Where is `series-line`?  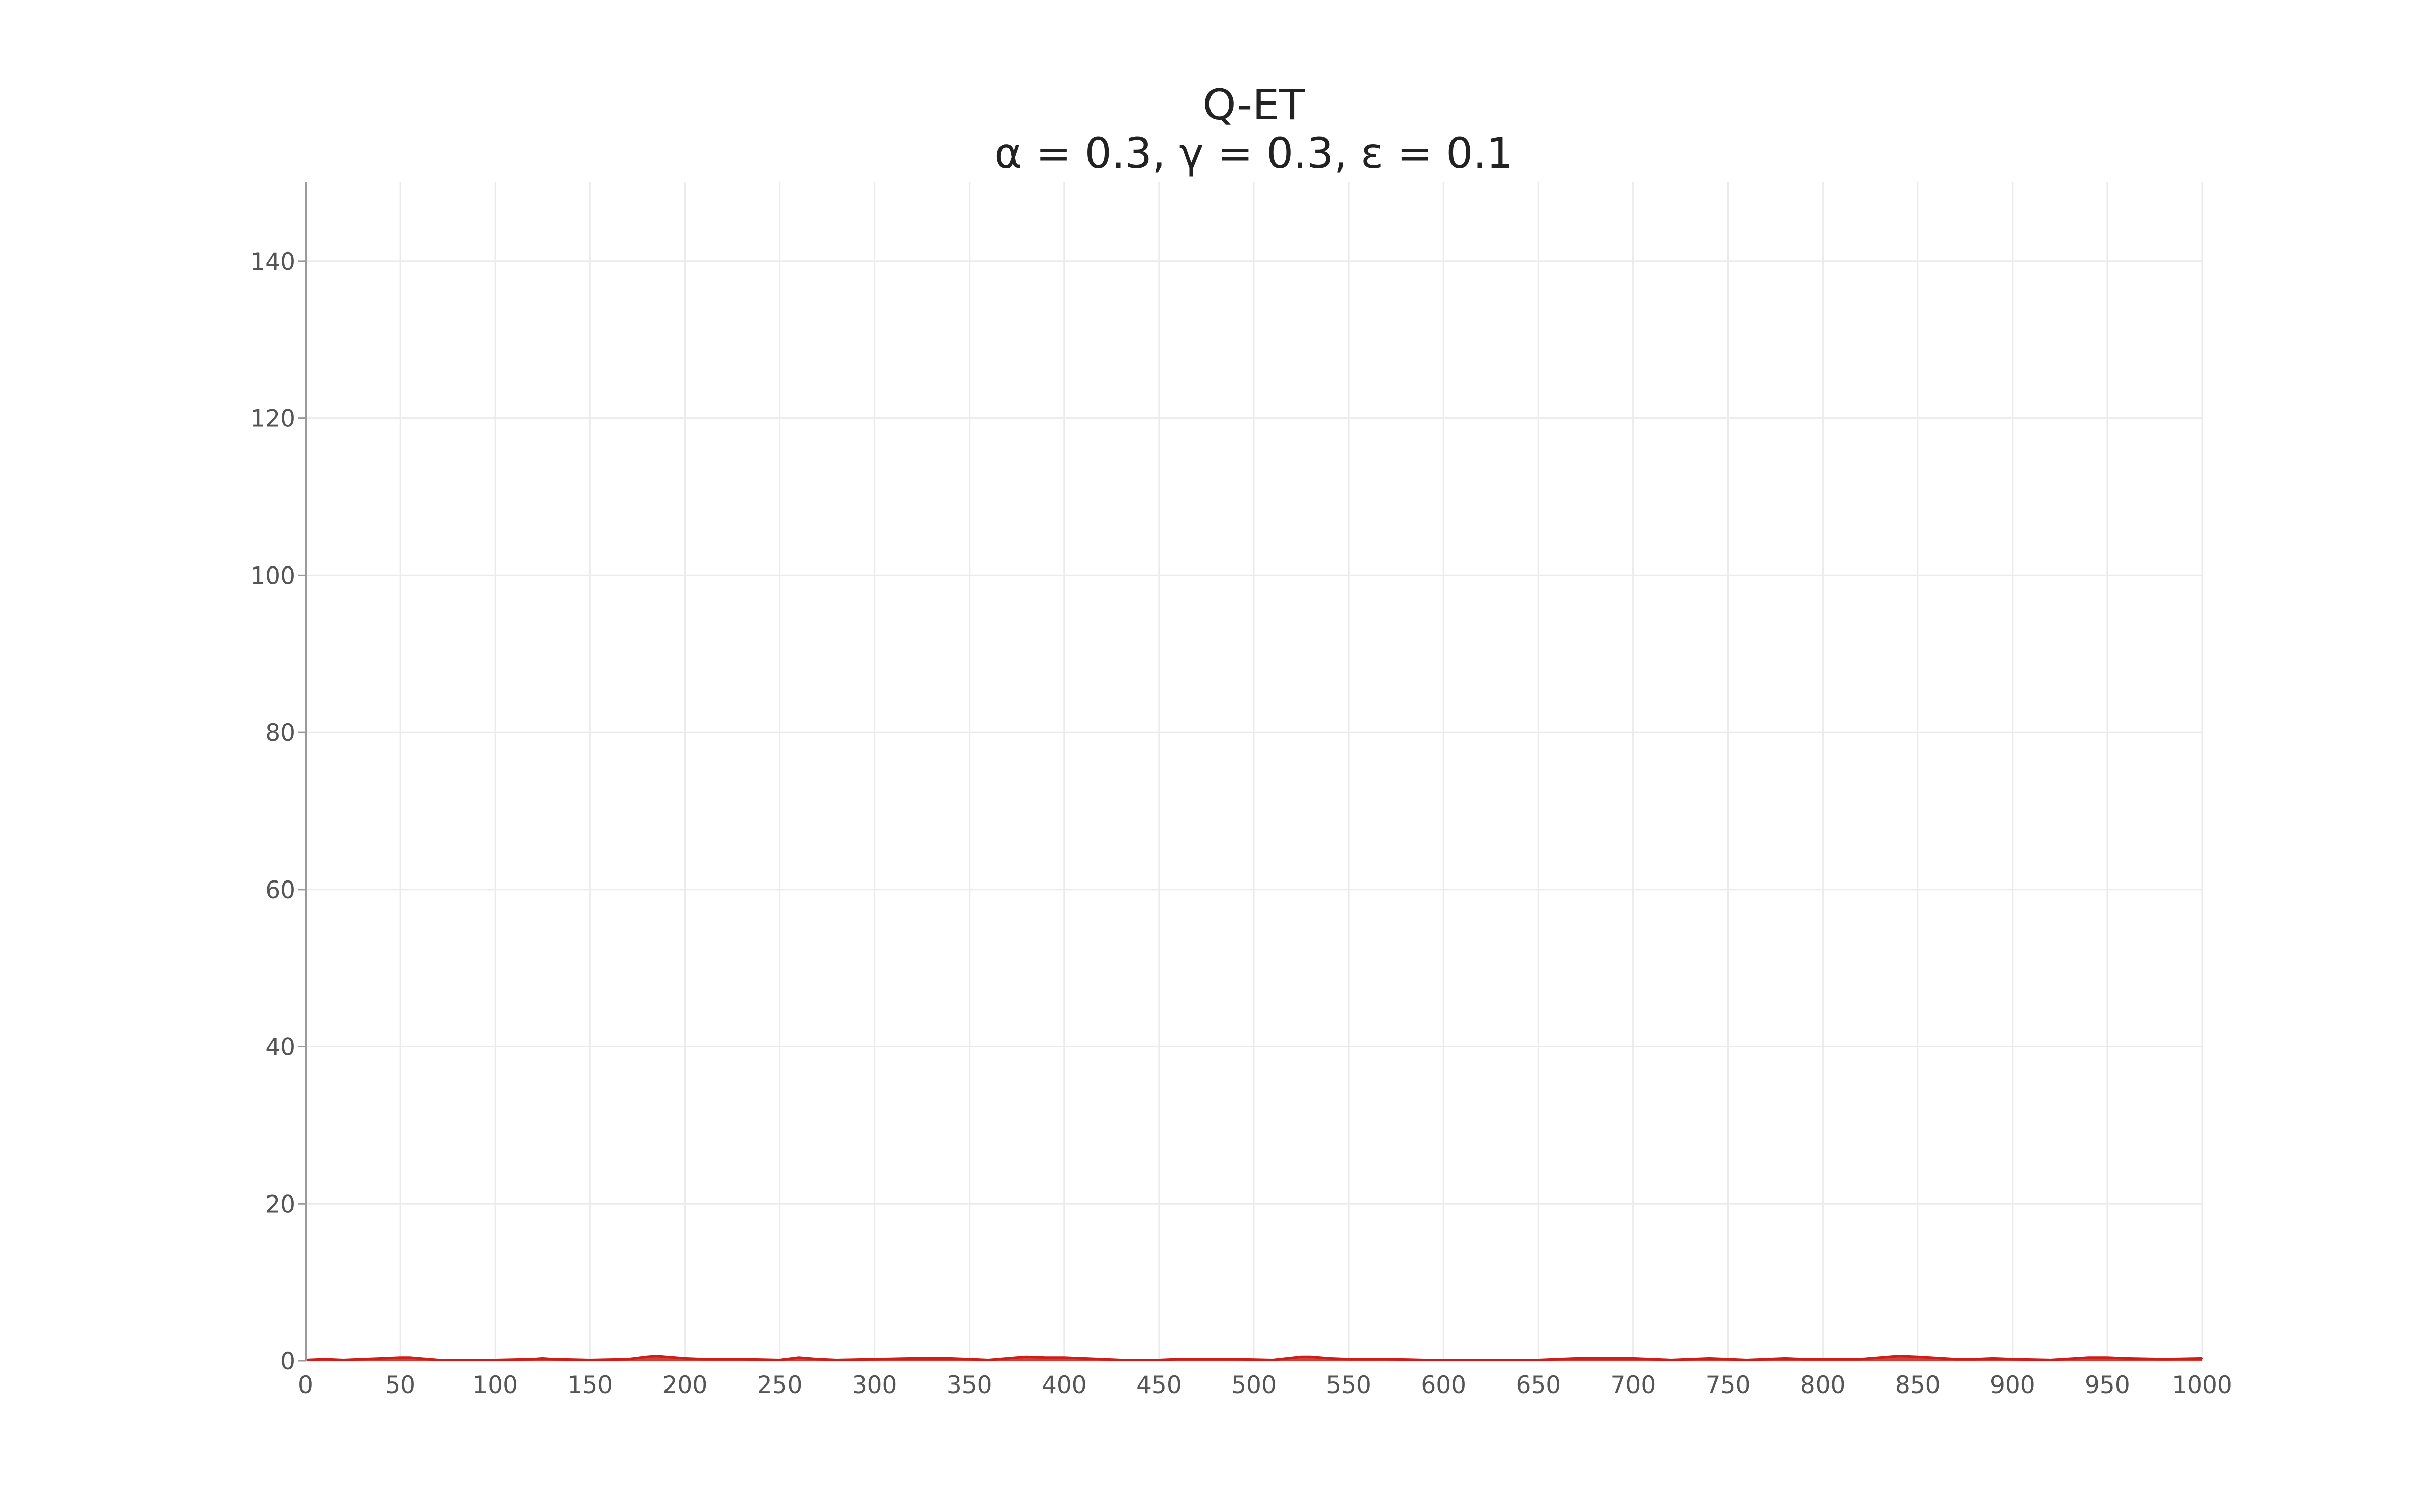 series-line is located at coordinates (1254, 1358).